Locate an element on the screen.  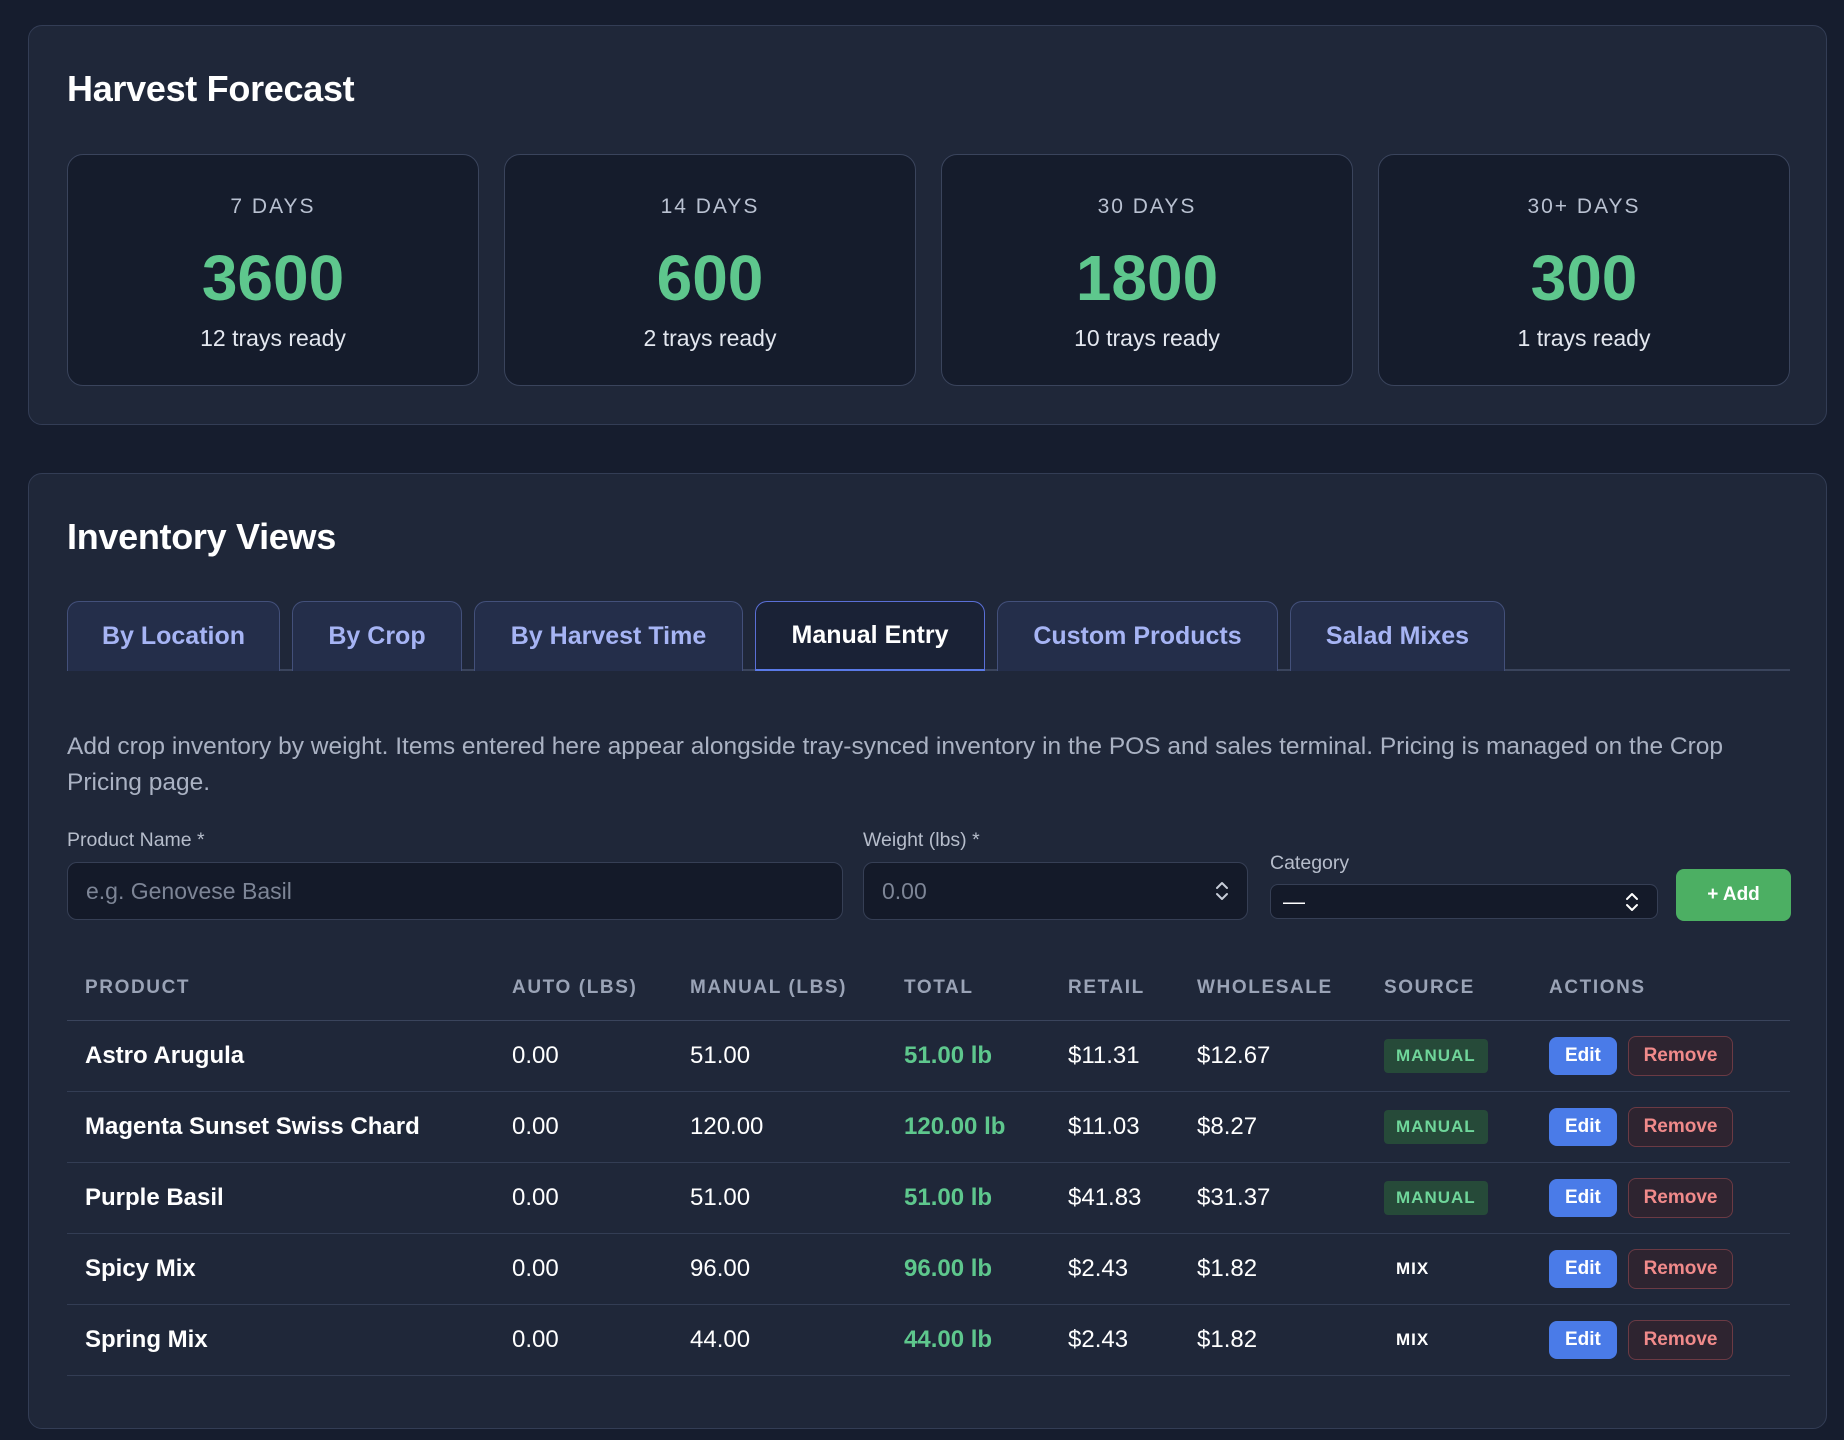
forecast-card-30-plus-days: 30+ DAYS 300 1 trays ready is located at coordinates (1584, 270).